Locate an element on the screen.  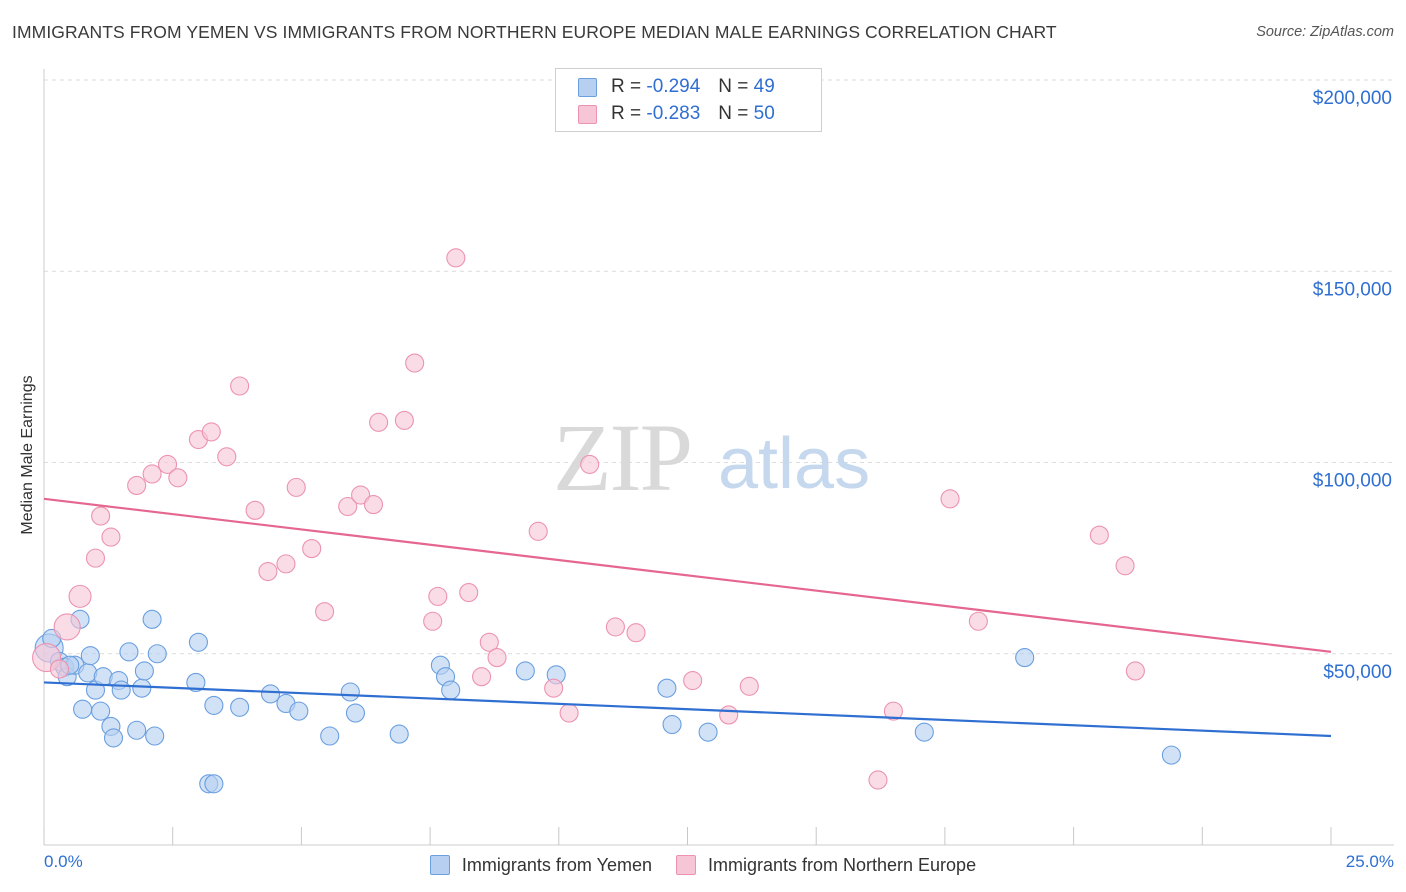
series-legend-northern-europe: Immigrants from Northern Europe is located at coordinates (826, 865).